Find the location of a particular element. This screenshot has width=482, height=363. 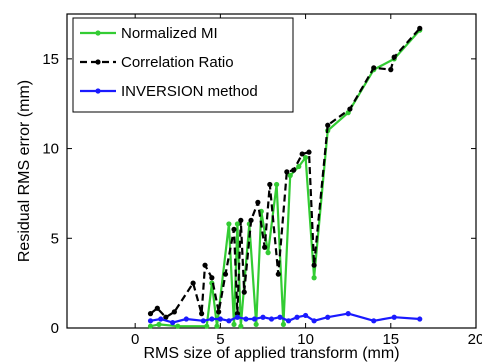

x-tick-label: 10 is located at coordinates (305, 339).